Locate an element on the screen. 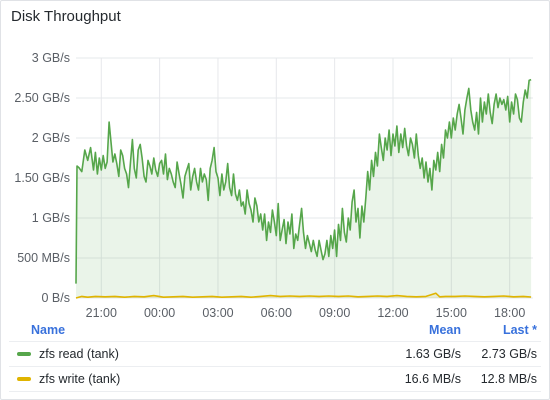 This screenshot has width=550, height=400. y-tick-label: 0 B/s is located at coordinates (56, 298).